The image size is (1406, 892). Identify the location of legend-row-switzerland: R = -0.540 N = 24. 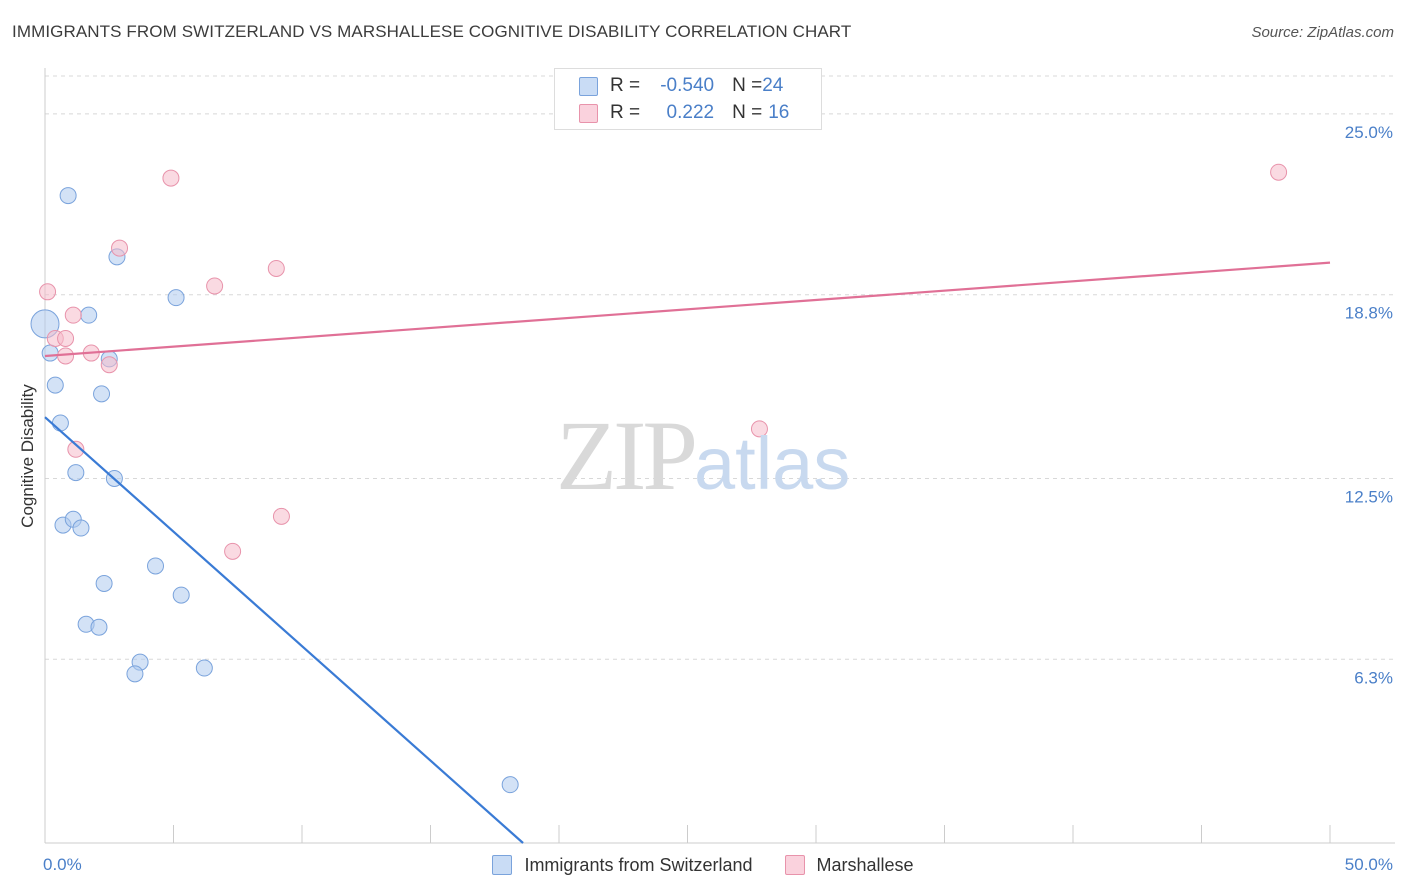
(681, 86).